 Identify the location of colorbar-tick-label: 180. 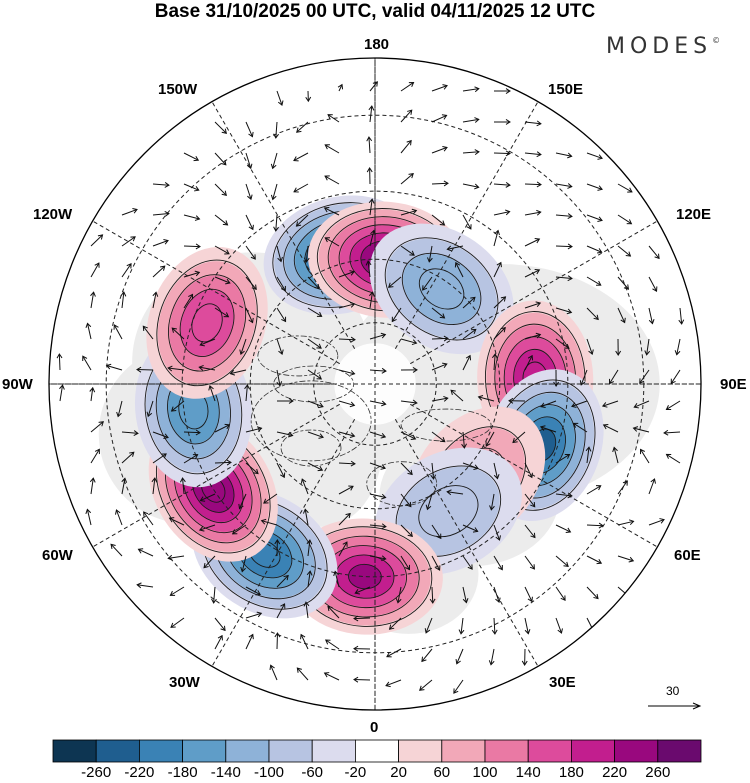
(571, 772).